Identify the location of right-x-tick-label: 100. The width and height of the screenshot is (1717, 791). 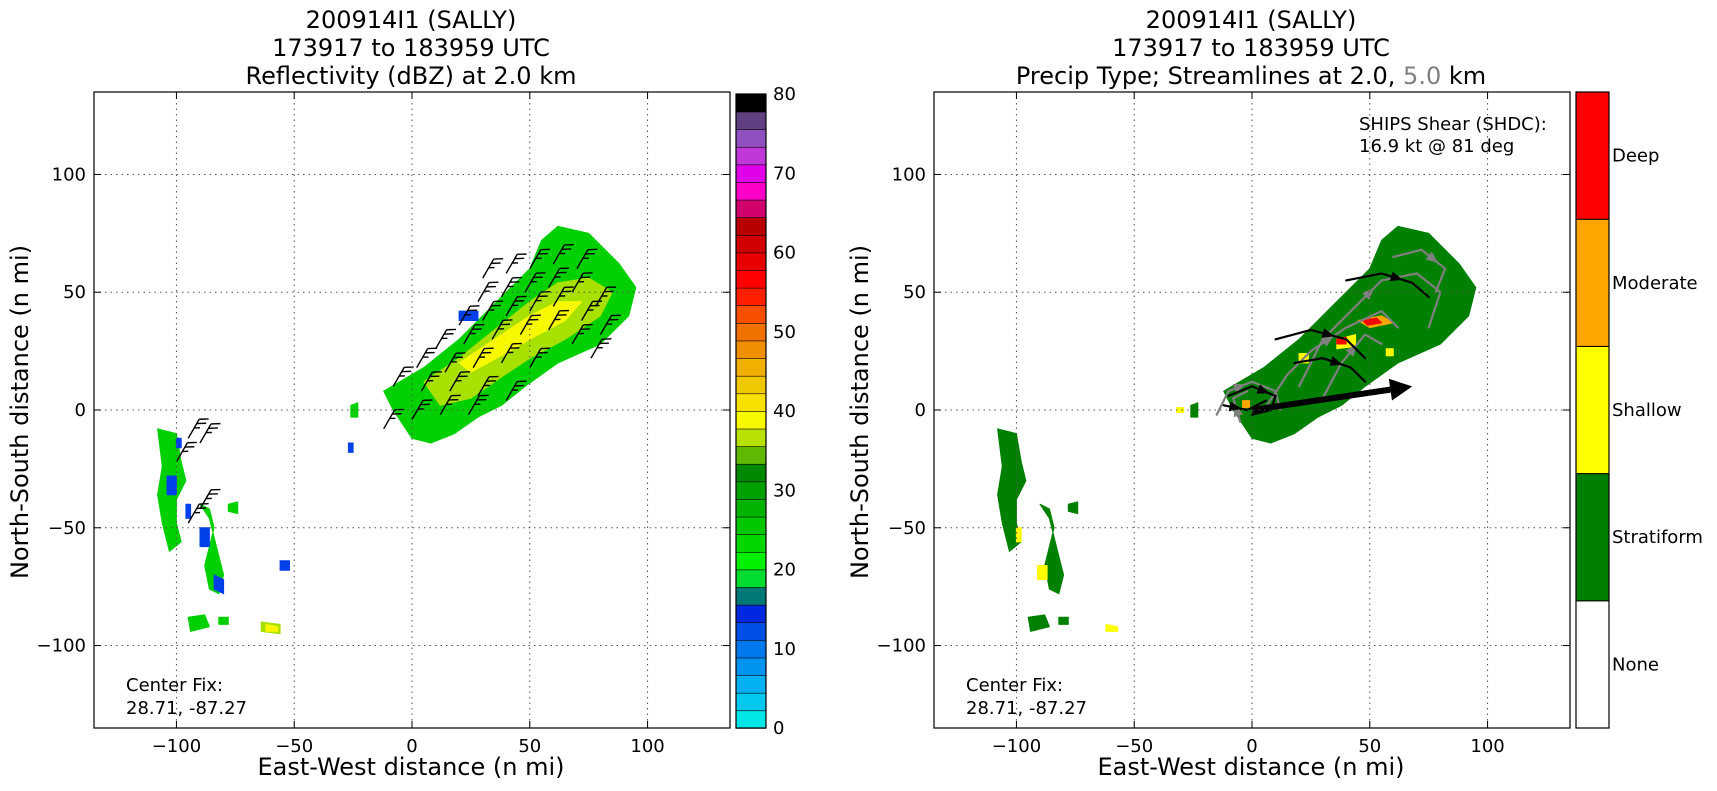
(1487, 746).